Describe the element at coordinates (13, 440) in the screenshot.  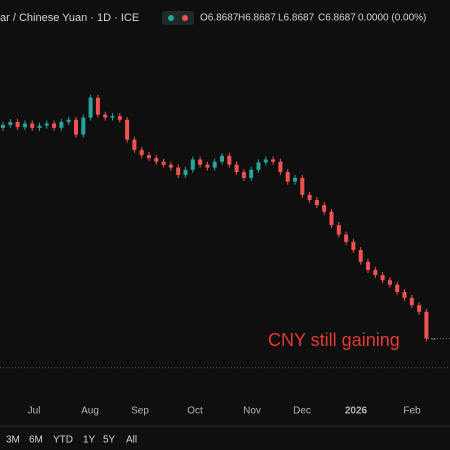
I see `range-button: 3M` at that location.